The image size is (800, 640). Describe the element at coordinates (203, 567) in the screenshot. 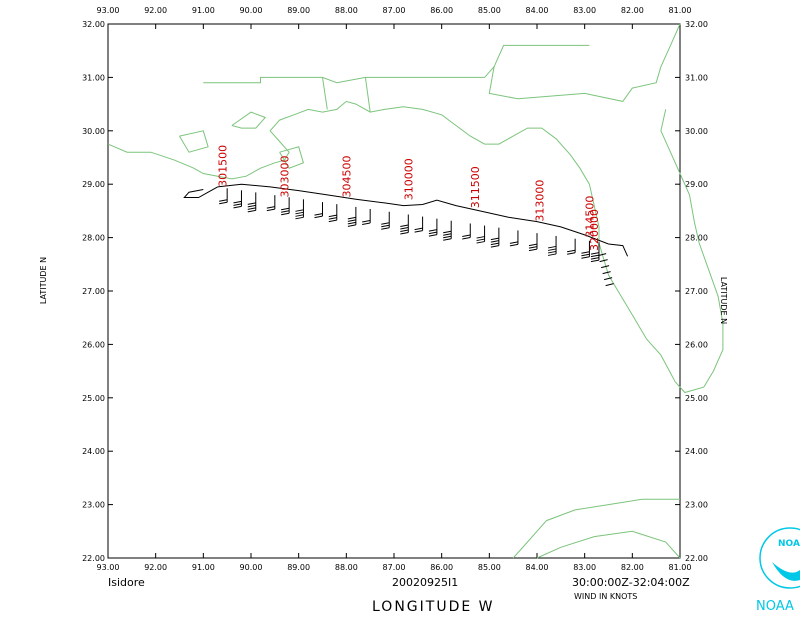

I see `x-tick-label-bottom: 91.00` at that location.